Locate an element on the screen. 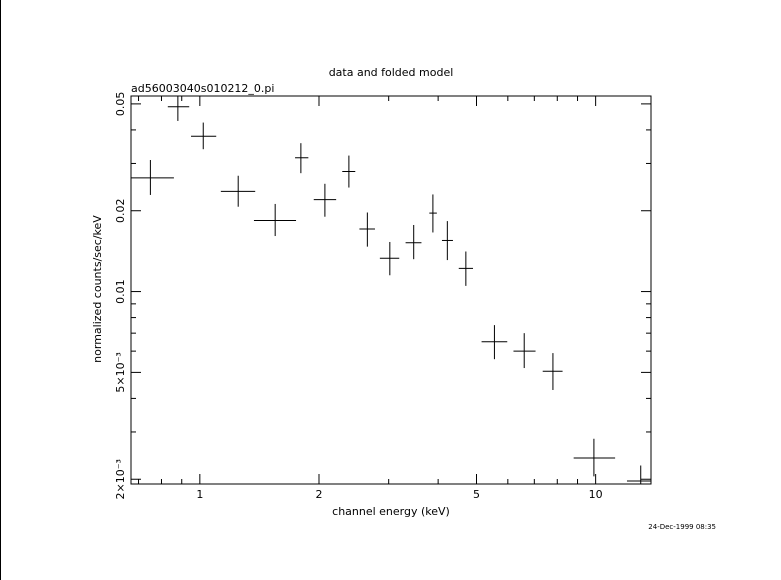 This screenshot has width=781, height=580. x-axis-label: channel energy (keV) is located at coordinates (391, 511).